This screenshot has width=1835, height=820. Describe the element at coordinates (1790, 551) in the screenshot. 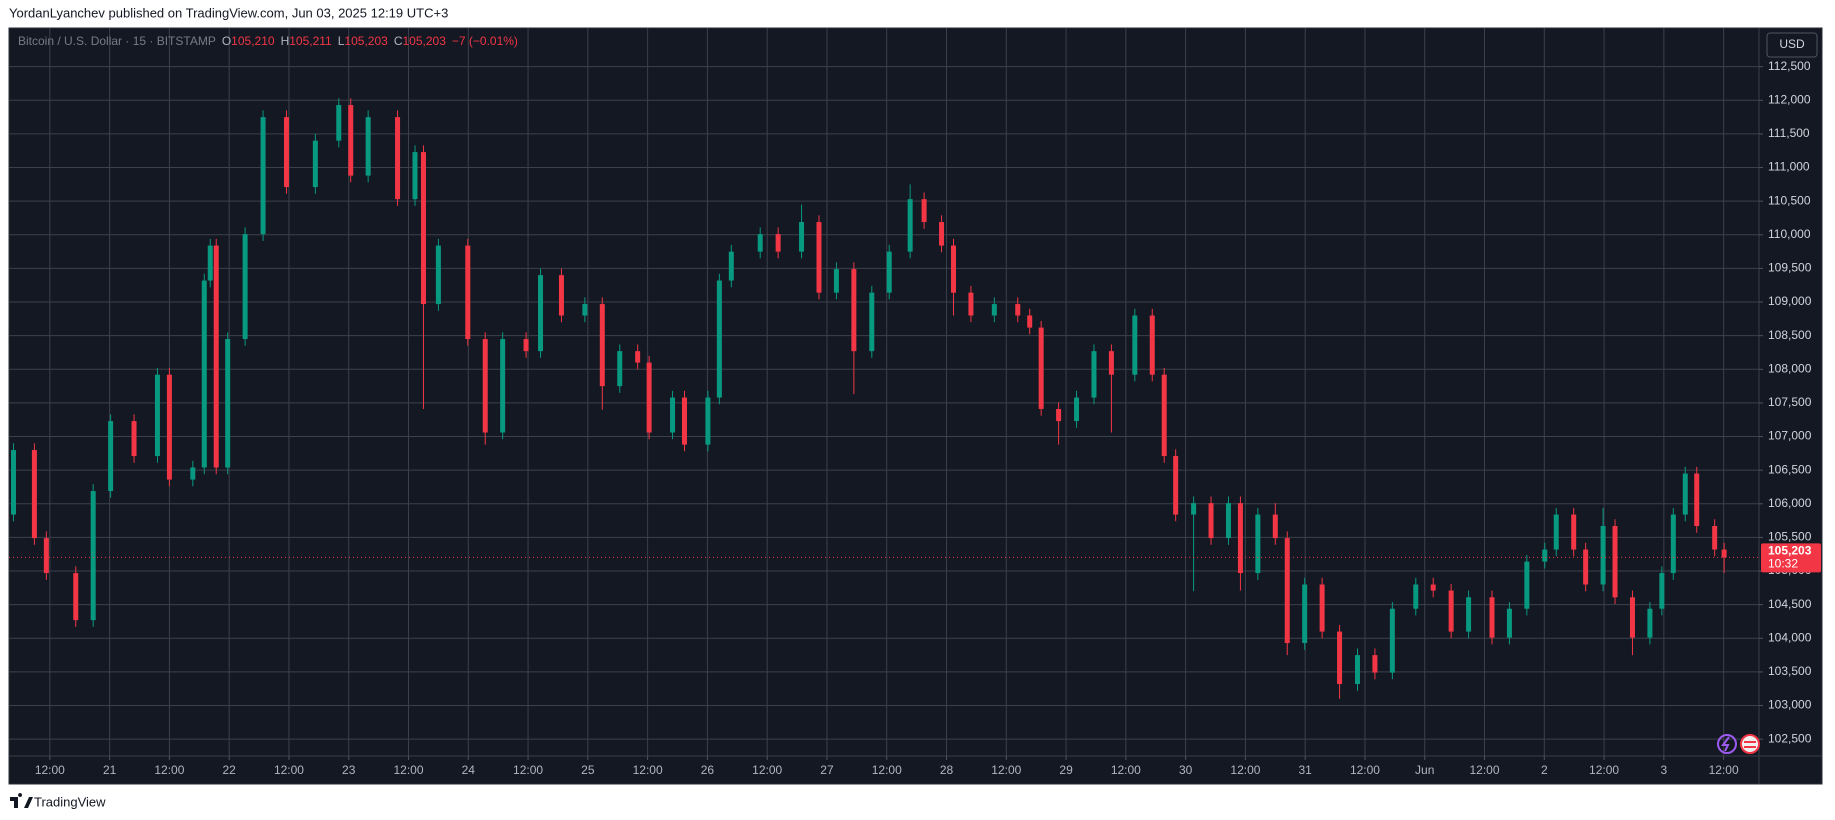

I see `last-price-label: 105,203` at that location.